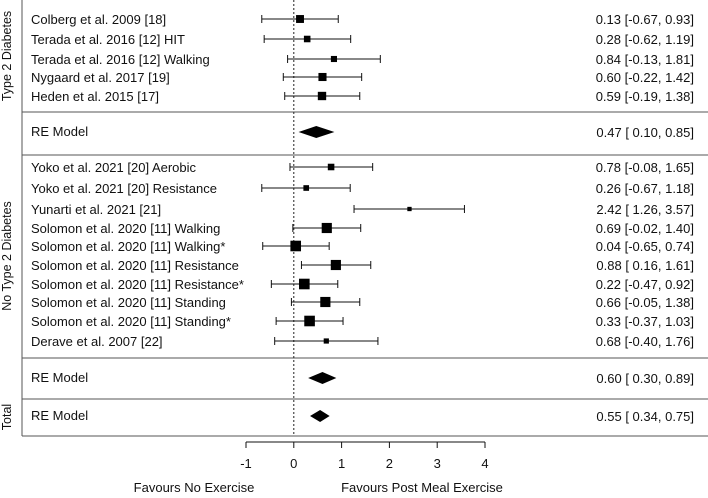  Describe the element at coordinates (362, 378) in the screenshot. I see `summary-row: RE Model 0.60 [ 0.30, 0.89]` at that location.